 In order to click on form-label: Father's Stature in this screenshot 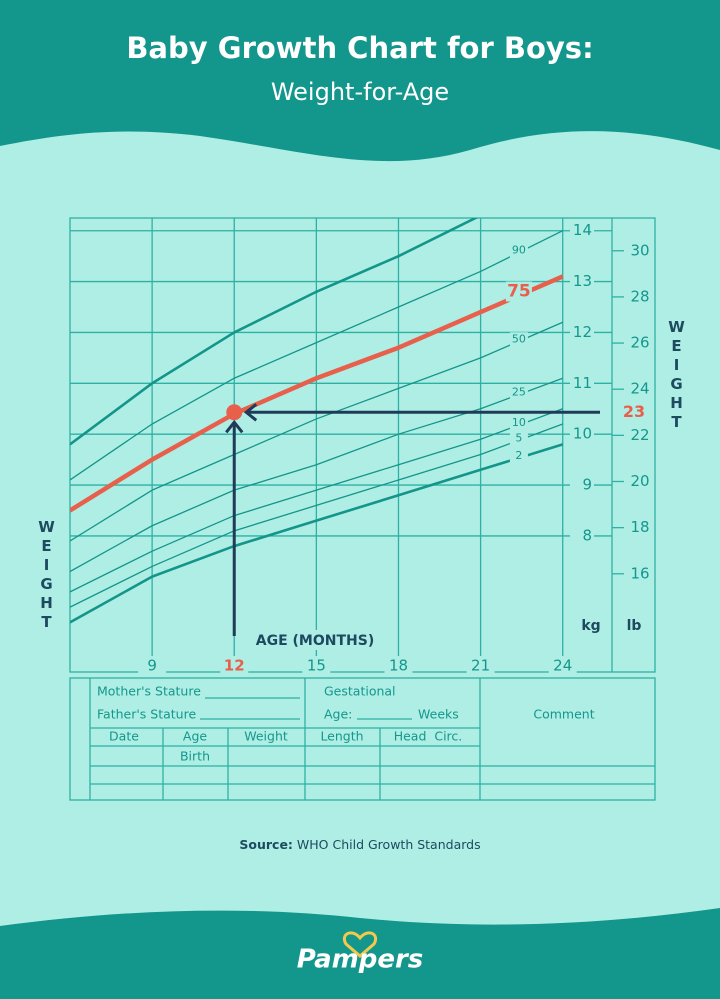, I will do `click(146, 714)`.